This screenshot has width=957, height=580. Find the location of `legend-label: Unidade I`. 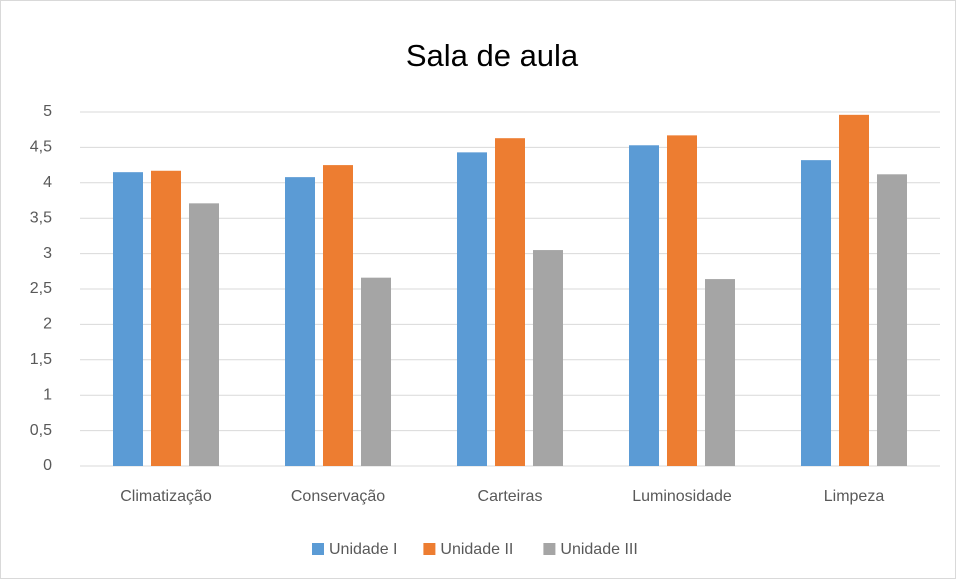

legend-label: Unidade I is located at coordinates (363, 549).